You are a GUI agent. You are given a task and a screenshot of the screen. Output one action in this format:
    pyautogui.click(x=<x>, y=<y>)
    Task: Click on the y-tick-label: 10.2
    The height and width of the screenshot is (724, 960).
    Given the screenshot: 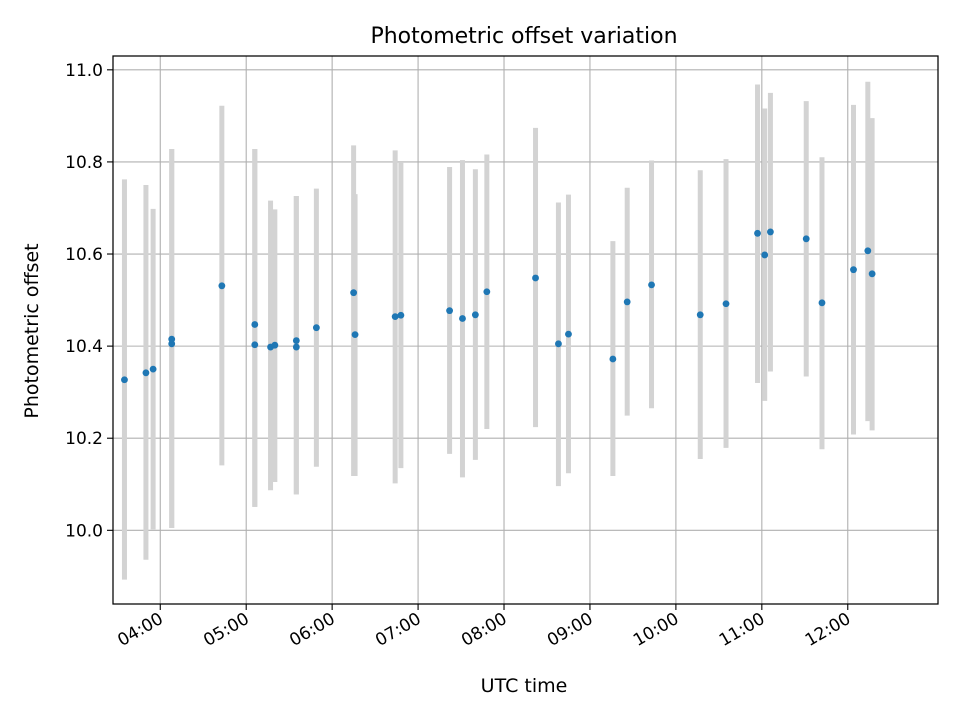 What is the action you would take?
    pyautogui.click(x=84, y=439)
    